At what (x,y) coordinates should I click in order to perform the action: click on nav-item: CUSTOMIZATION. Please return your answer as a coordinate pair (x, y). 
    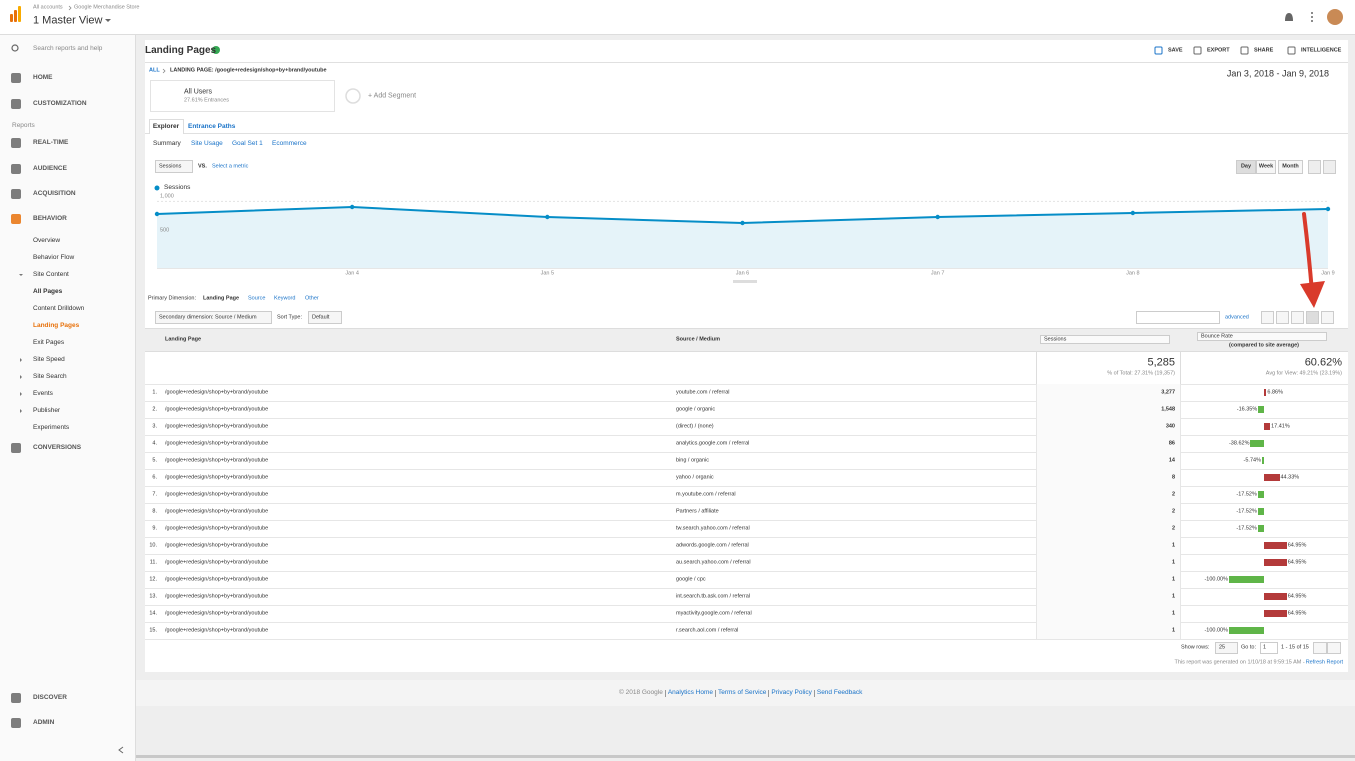
    Looking at the image, I should click on (60, 103).